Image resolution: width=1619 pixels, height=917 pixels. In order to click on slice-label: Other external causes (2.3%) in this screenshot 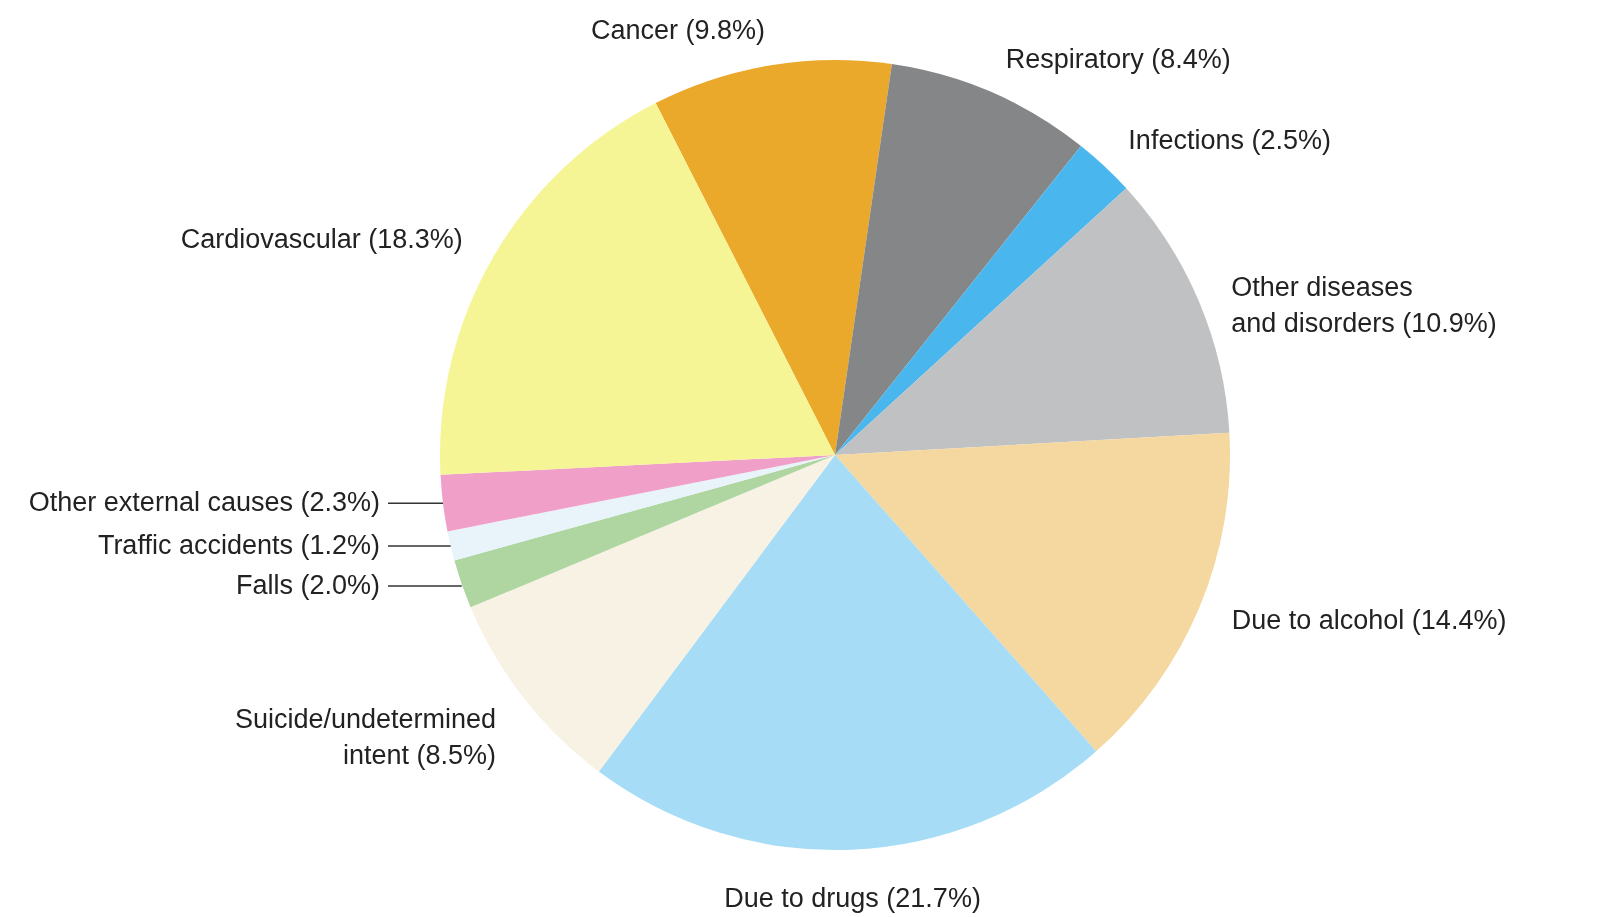, I will do `click(204, 502)`.